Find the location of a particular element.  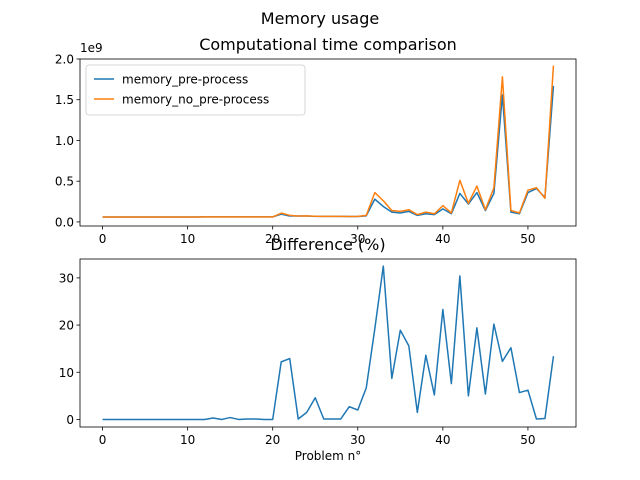

axes-title: Difference (%) is located at coordinates (327, 244).